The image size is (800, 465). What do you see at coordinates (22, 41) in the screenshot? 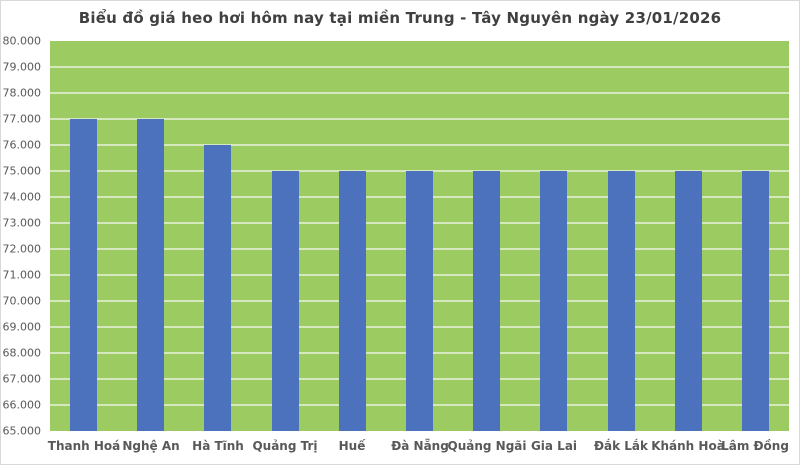
I see `y-tick-label: 80.000` at bounding box center [22, 41].